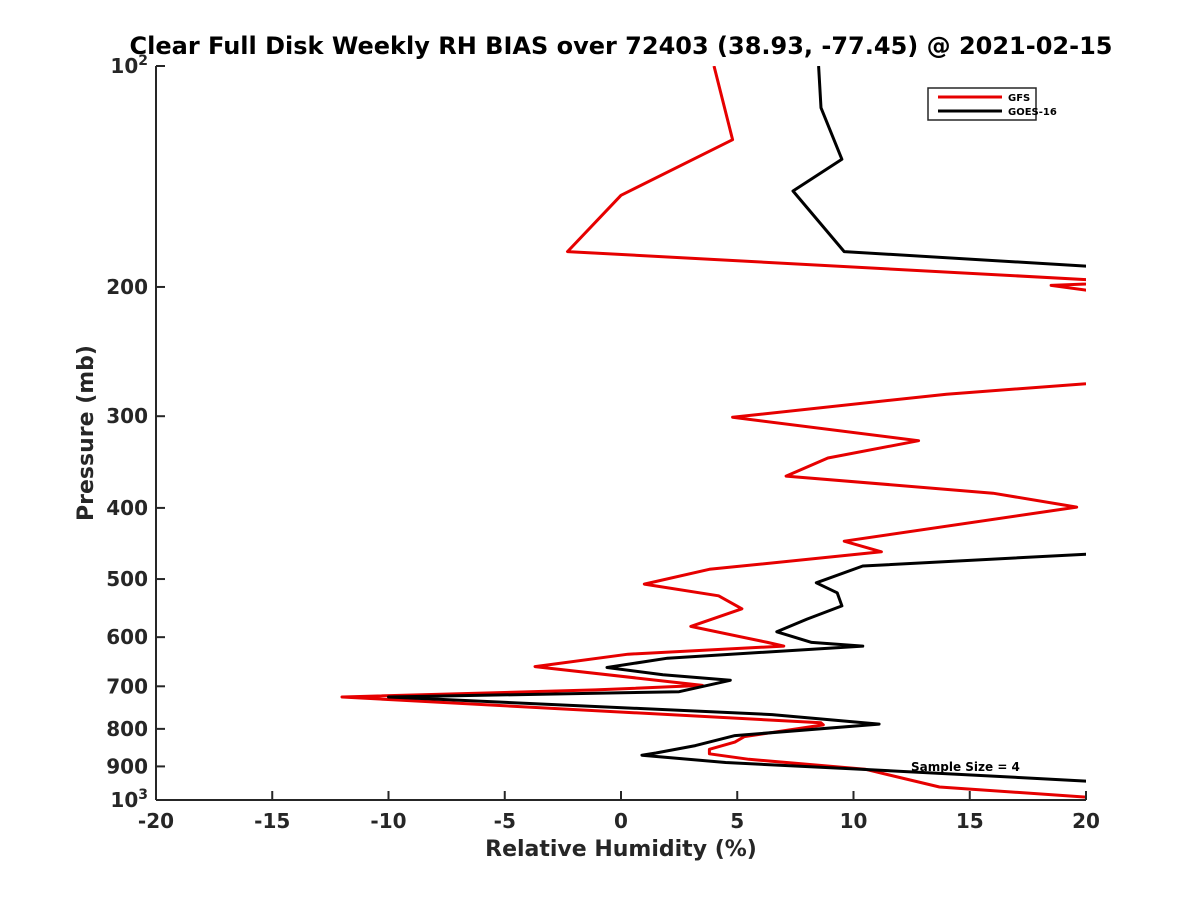 The width and height of the screenshot is (1200, 900). I want to click on y-tick-label: 10², so click(129, 65).